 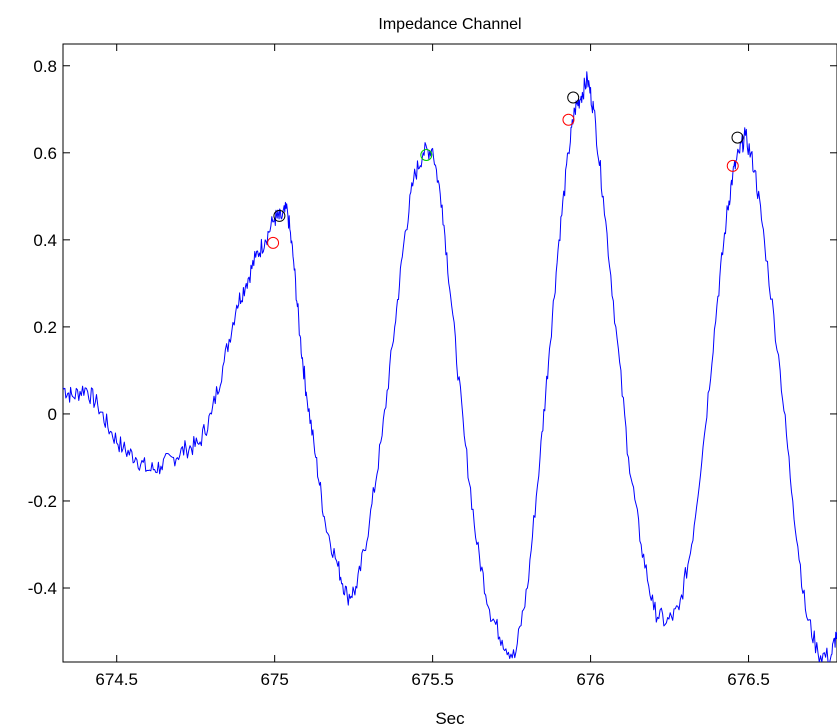 I want to click on y-tick-label: 0.4, so click(x=45, y=240).